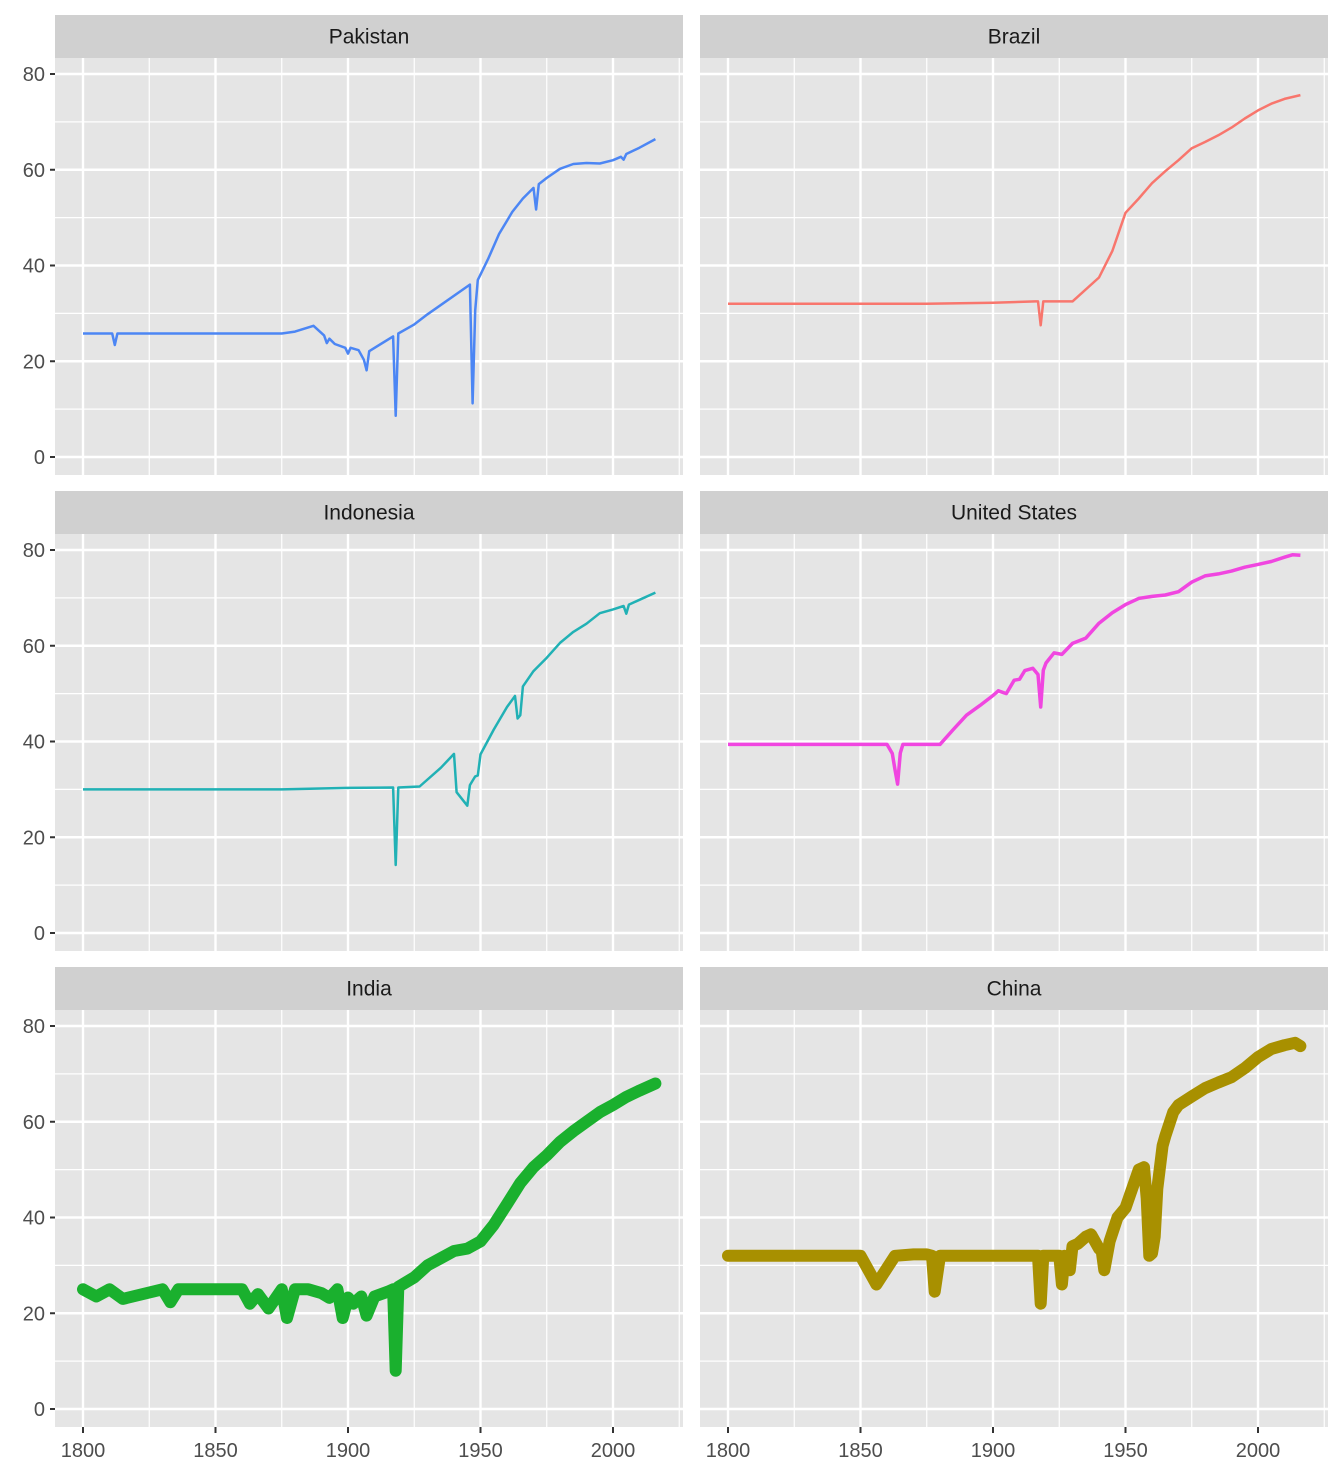  I want to click on facet-title: Pakistan, so click(369, 37).